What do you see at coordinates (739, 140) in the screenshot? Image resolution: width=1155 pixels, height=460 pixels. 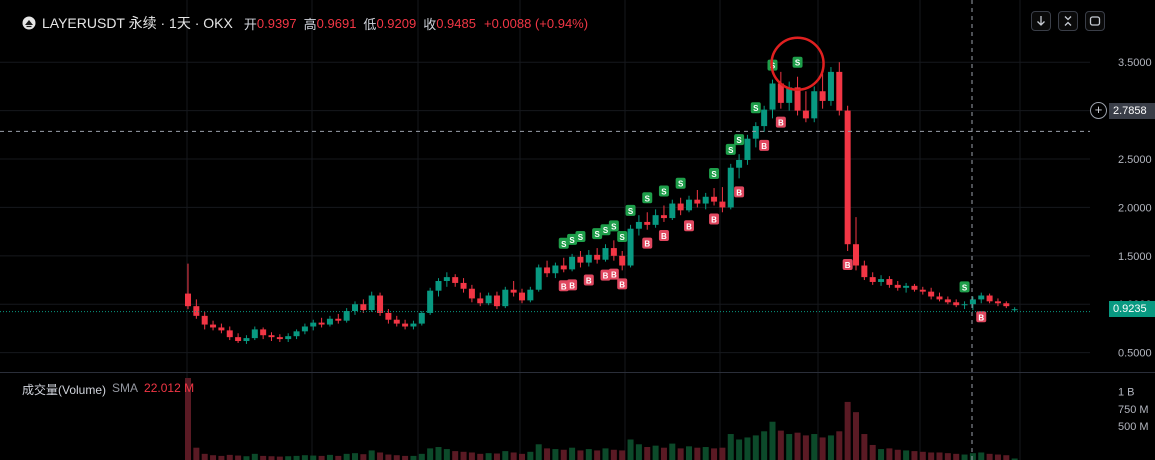 I see `sell-marker-13: S` at bounding box center [739, 140].